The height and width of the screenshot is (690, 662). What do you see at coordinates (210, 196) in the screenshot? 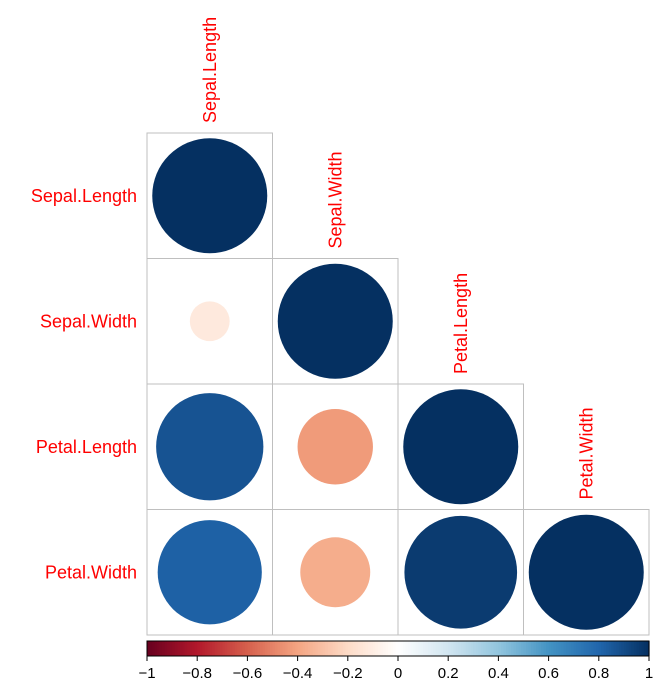
I see `corr-circle-Sepal.Length-Sepal.Length` at bounding box center [210, 196].